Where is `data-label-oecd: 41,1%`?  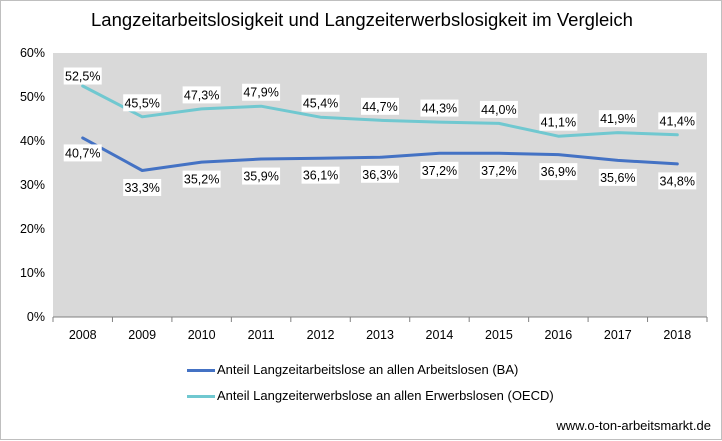 data-label-oecd: 41,1% is located at coordinates (558, 123).